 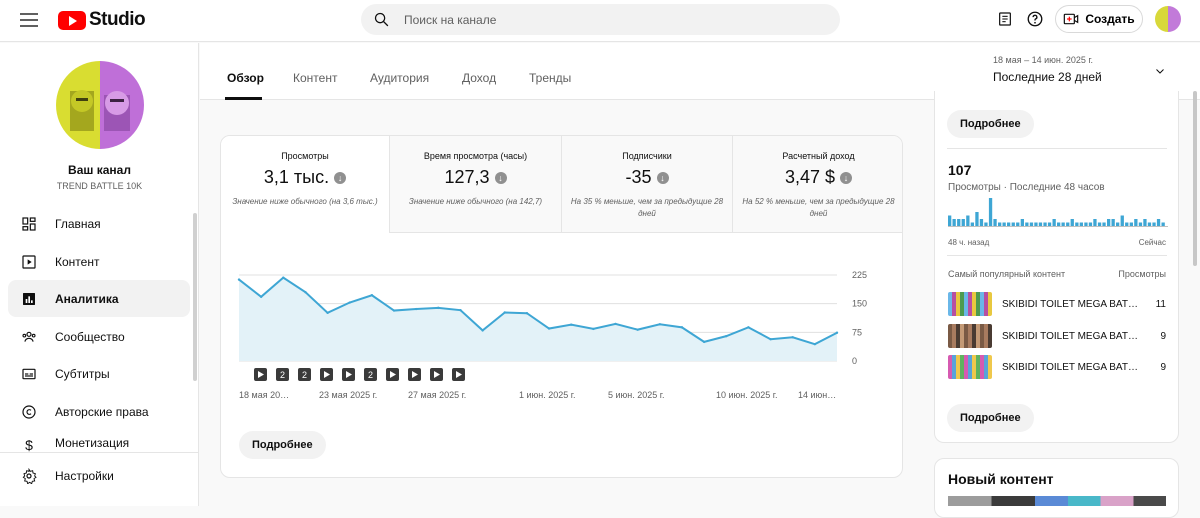 What do you see at coordinates (990, 124) in the screenshot?
I see `realtime-top-more-button: Подробнее` at bounding box center [990, 124].